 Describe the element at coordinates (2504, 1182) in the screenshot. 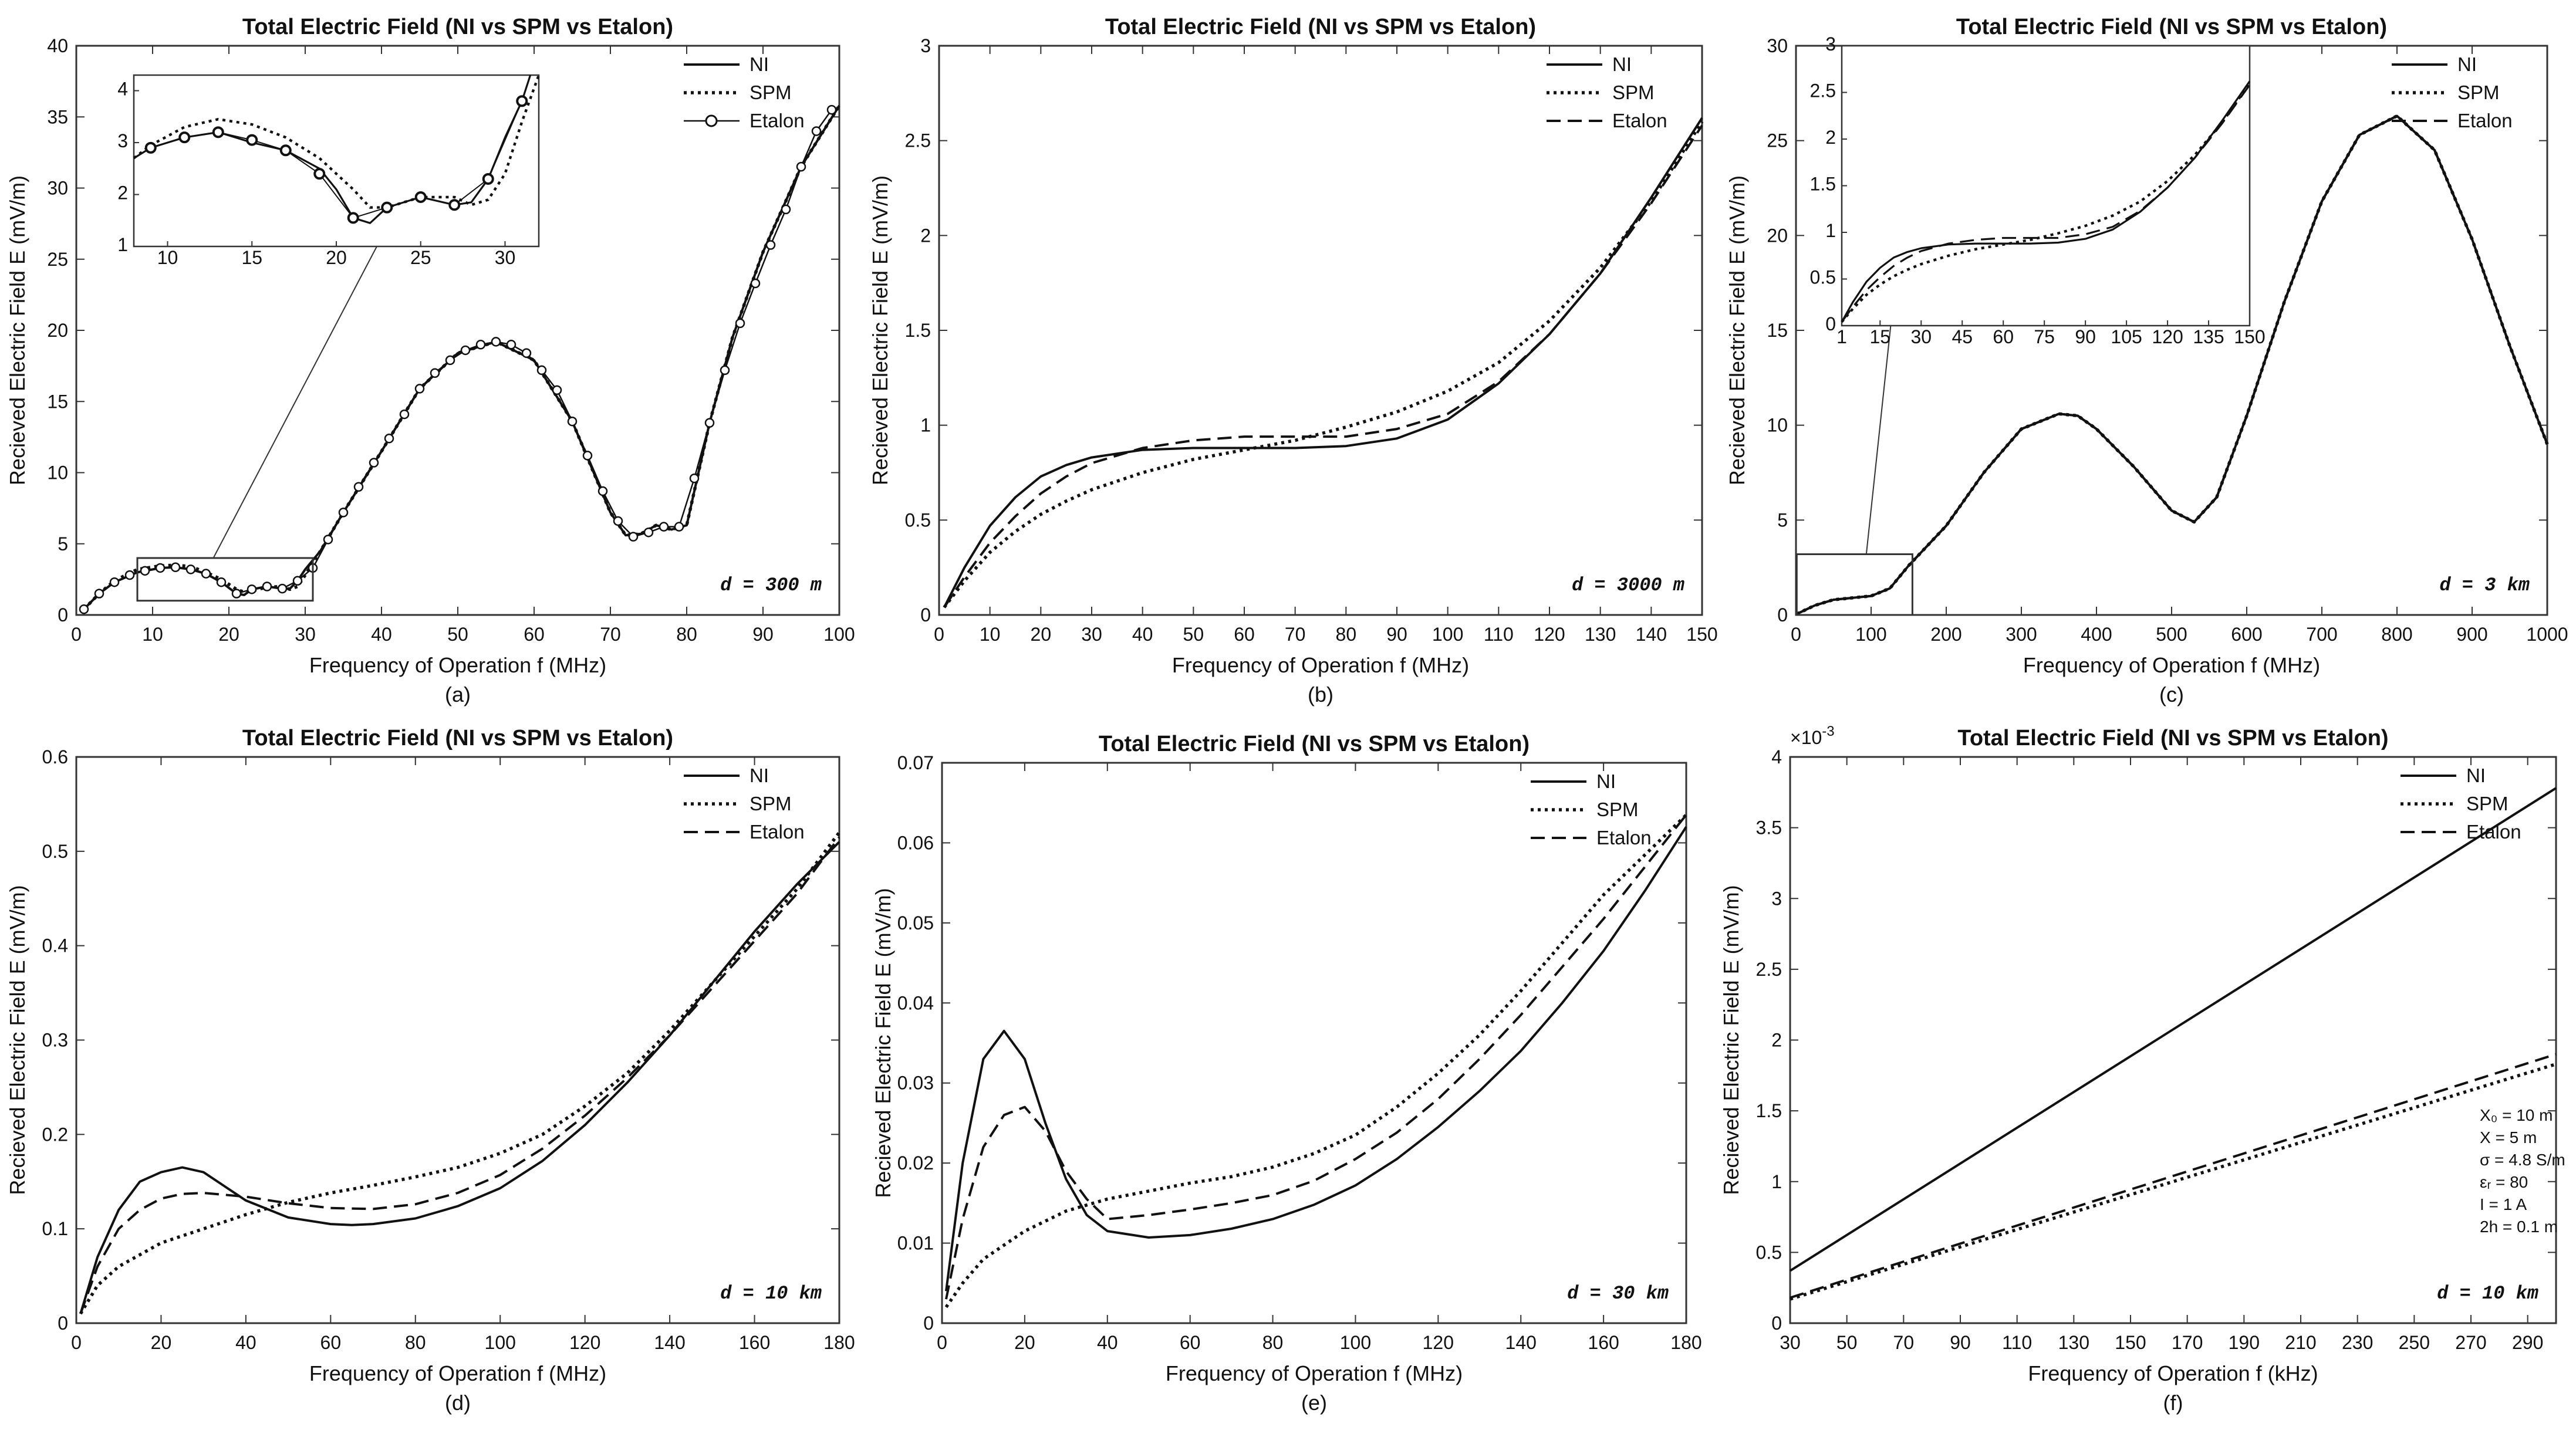

I see `parameter-note: εᵣ = 80` at that location.